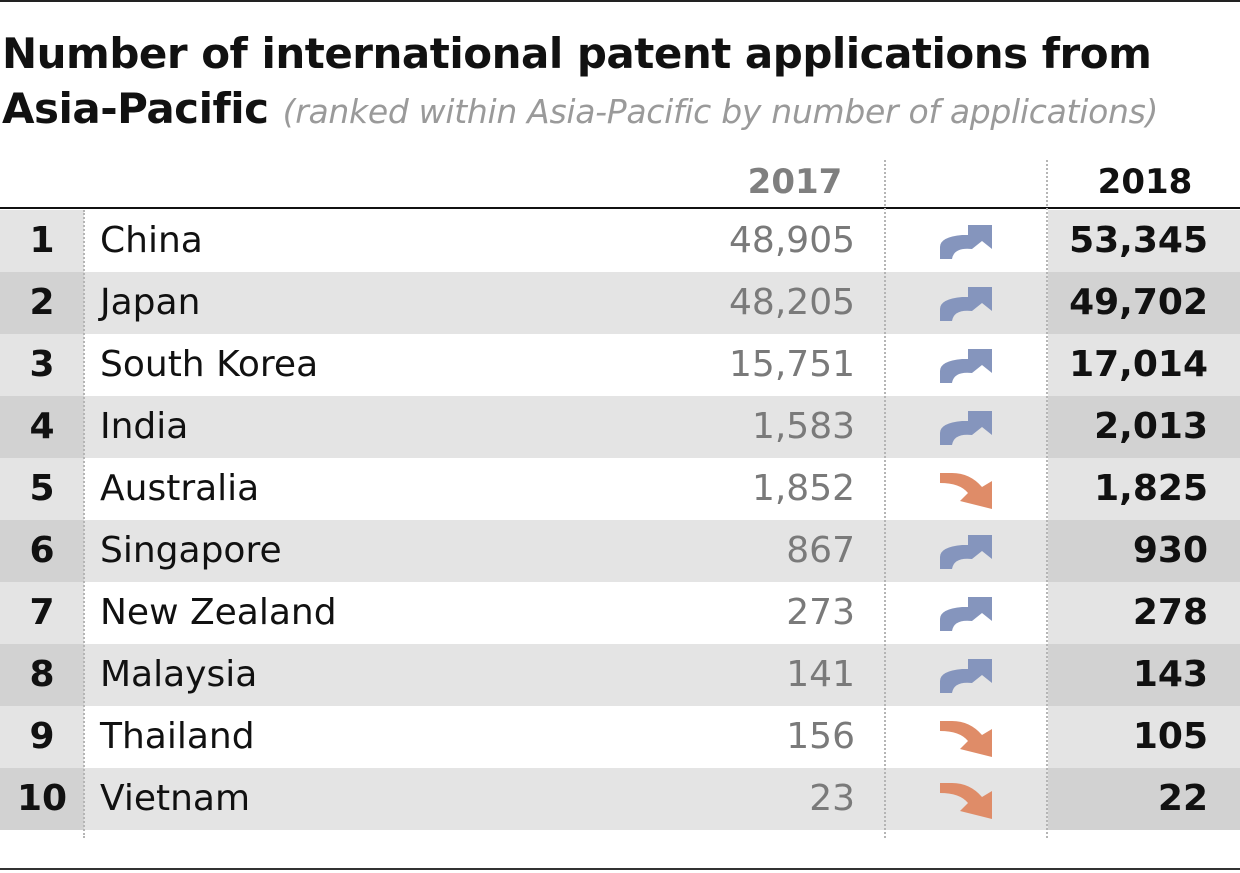  I want to click on country-name: New Zealand, so click(218, 612).